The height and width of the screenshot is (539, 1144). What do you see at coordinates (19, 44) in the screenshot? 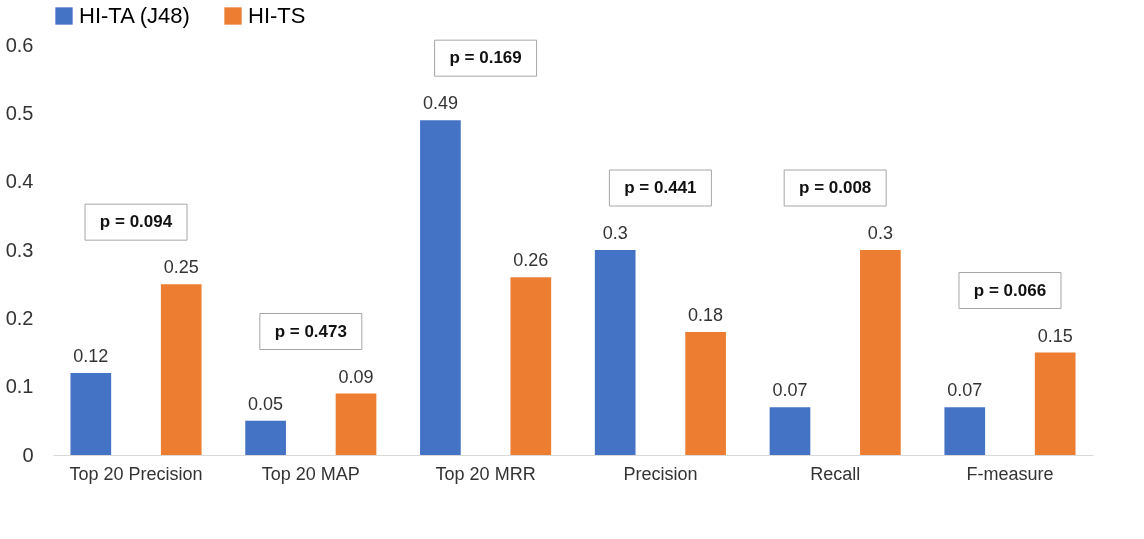
I see `y-tick-label: 0.6` at bounding box center [19, 44].